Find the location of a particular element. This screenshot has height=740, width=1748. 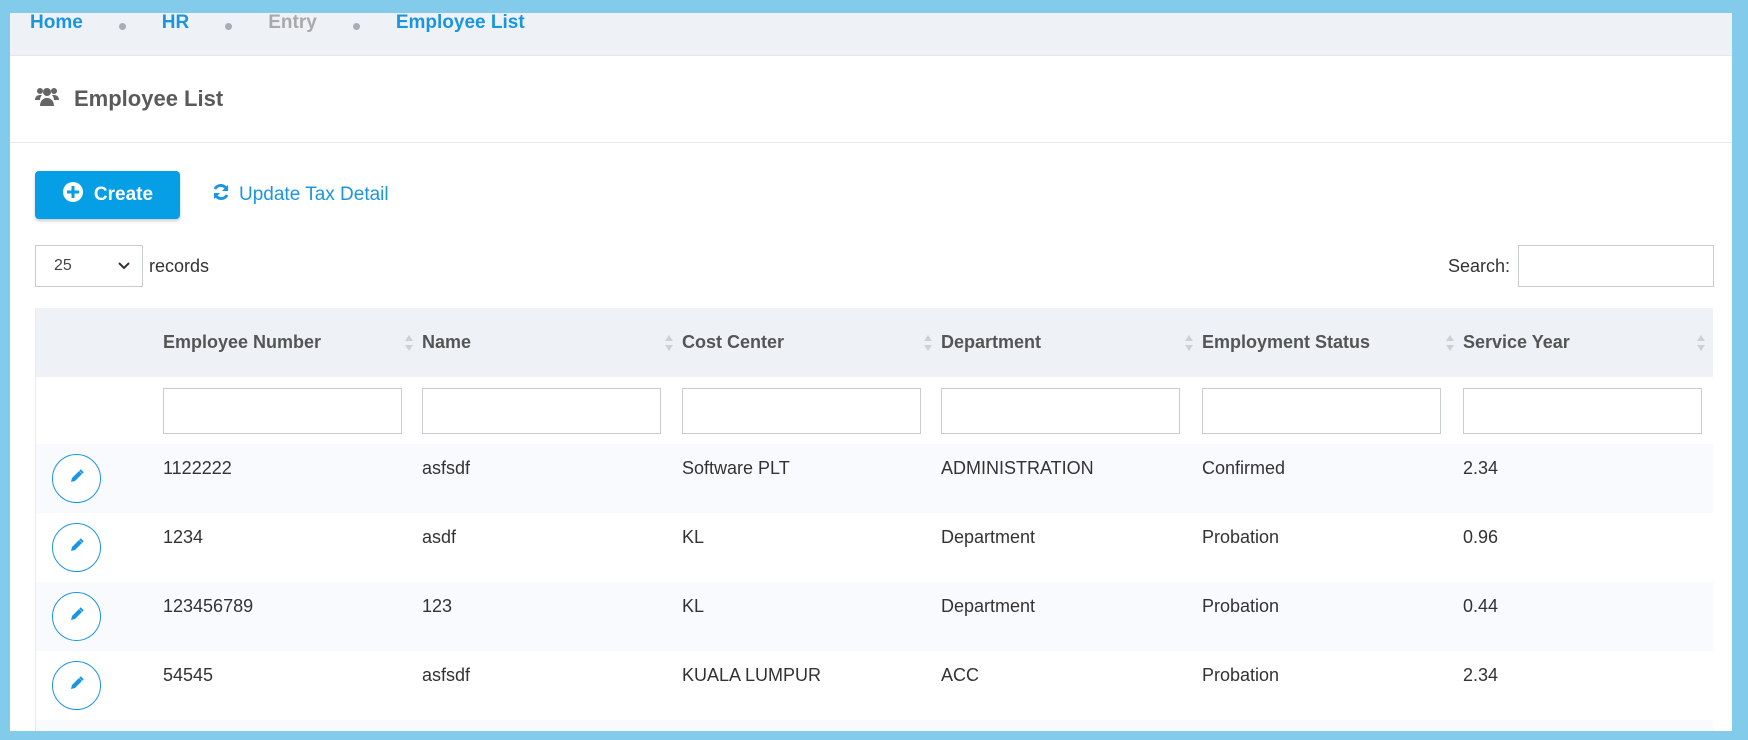

page-title: Employee List is located at coordinates (149, 98).